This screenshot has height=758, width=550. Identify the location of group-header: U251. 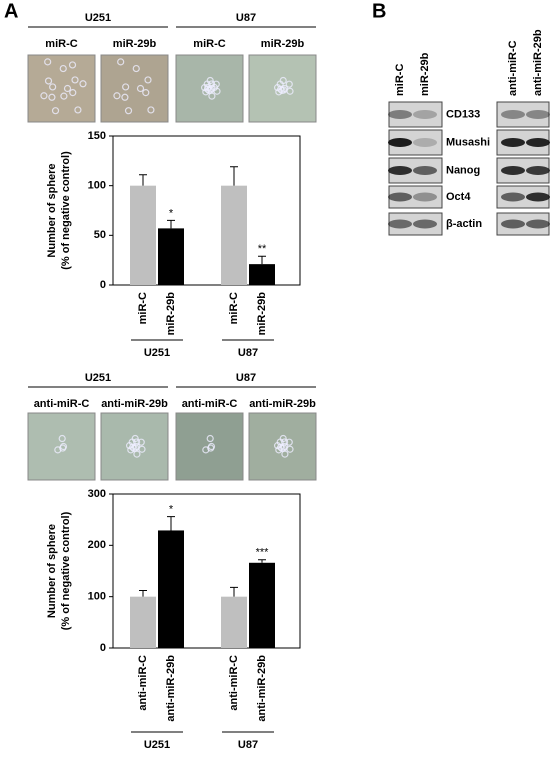
(98, 378).